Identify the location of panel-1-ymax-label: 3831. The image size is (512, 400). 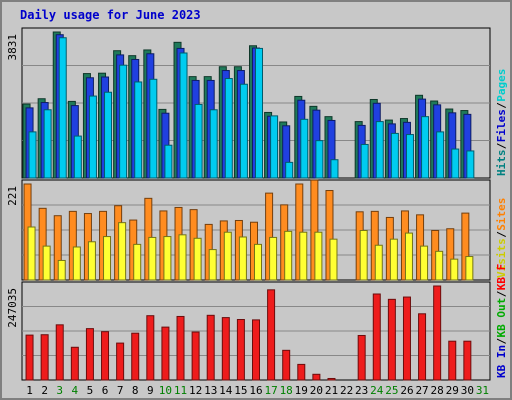
(12, 47).